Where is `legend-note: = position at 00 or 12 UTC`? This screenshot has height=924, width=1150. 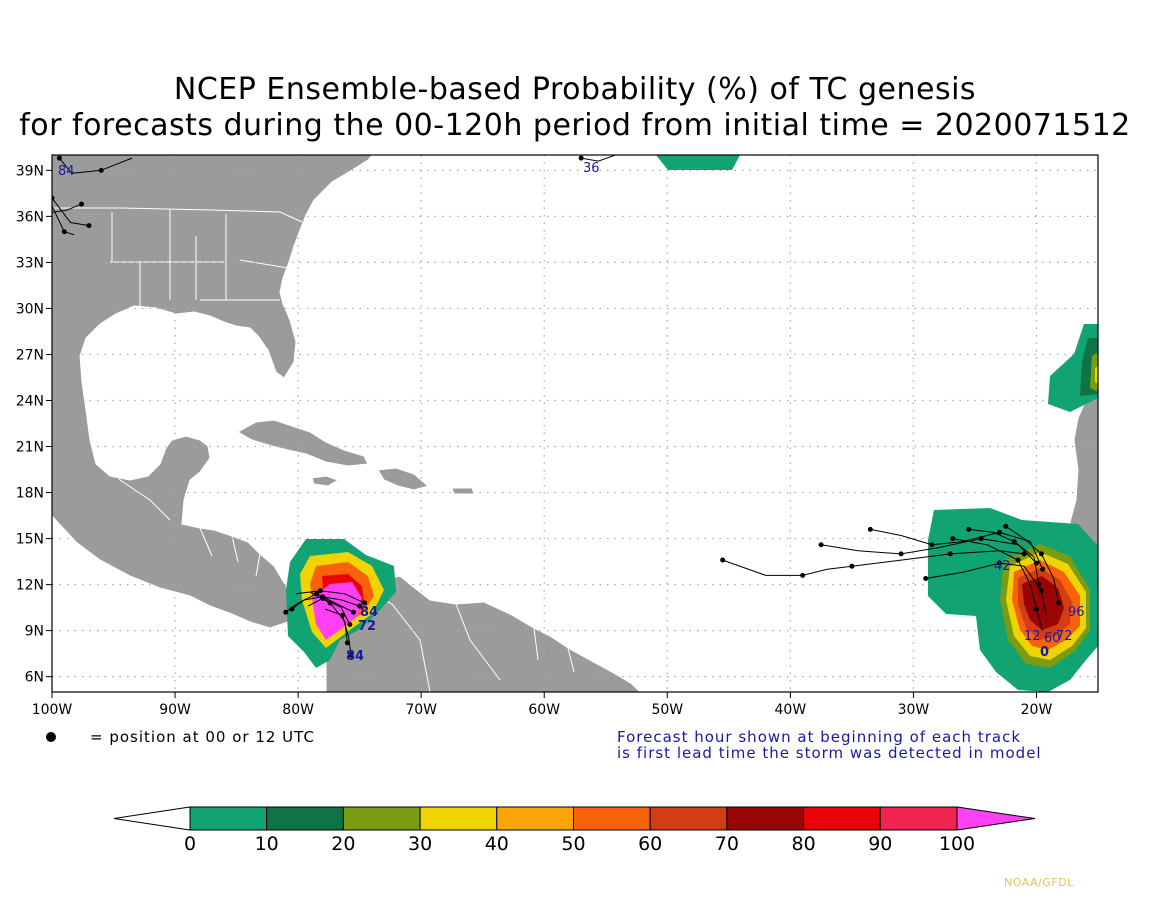
legend-note: = position at 00 or 12 UTC is located at coordinates (202, 737).